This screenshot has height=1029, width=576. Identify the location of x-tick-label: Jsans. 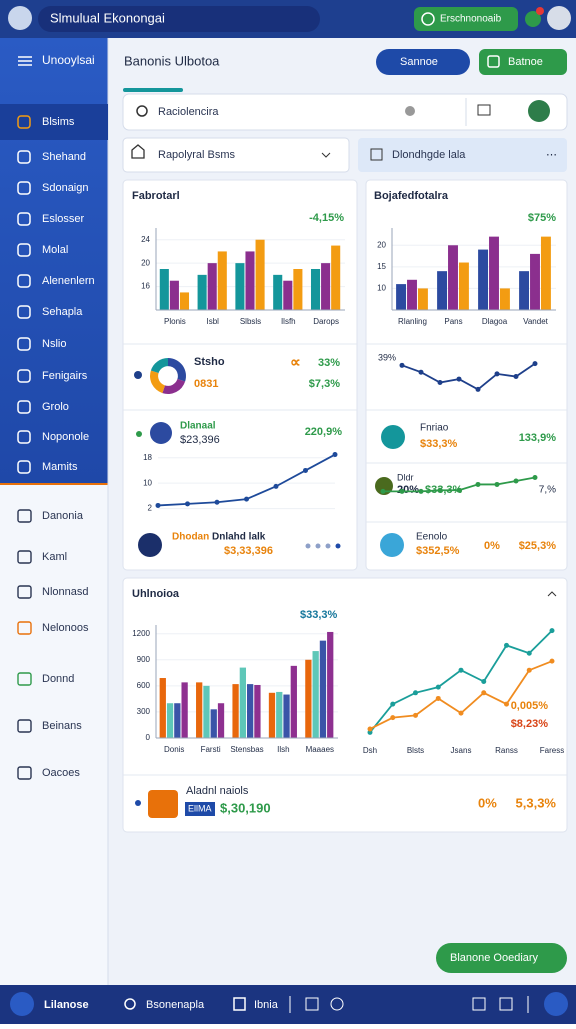
(461, 750).